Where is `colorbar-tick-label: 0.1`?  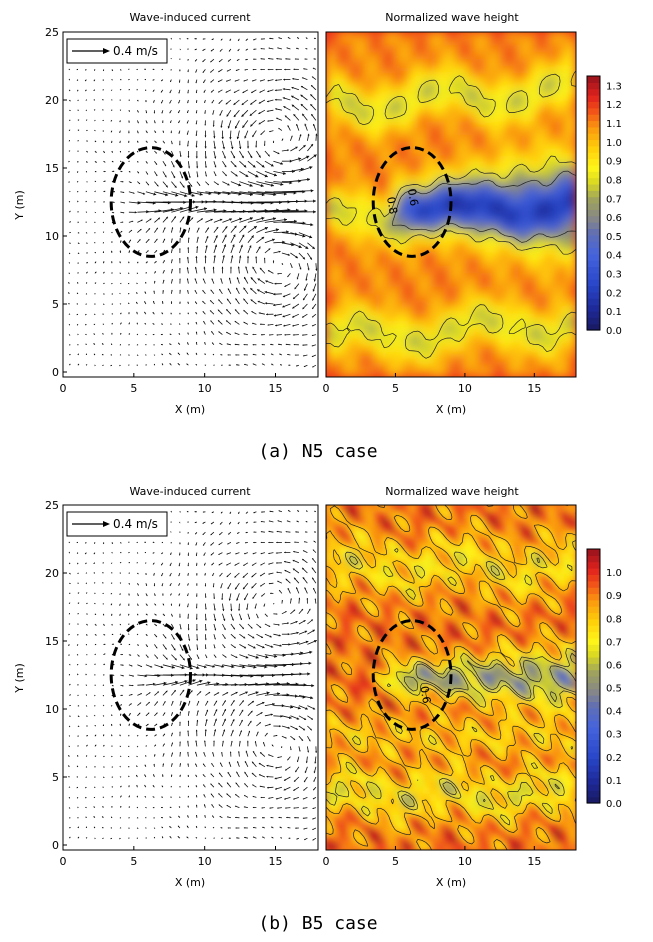
colorbar-tick-label: 0.1 is located at coordinates (614, 312).